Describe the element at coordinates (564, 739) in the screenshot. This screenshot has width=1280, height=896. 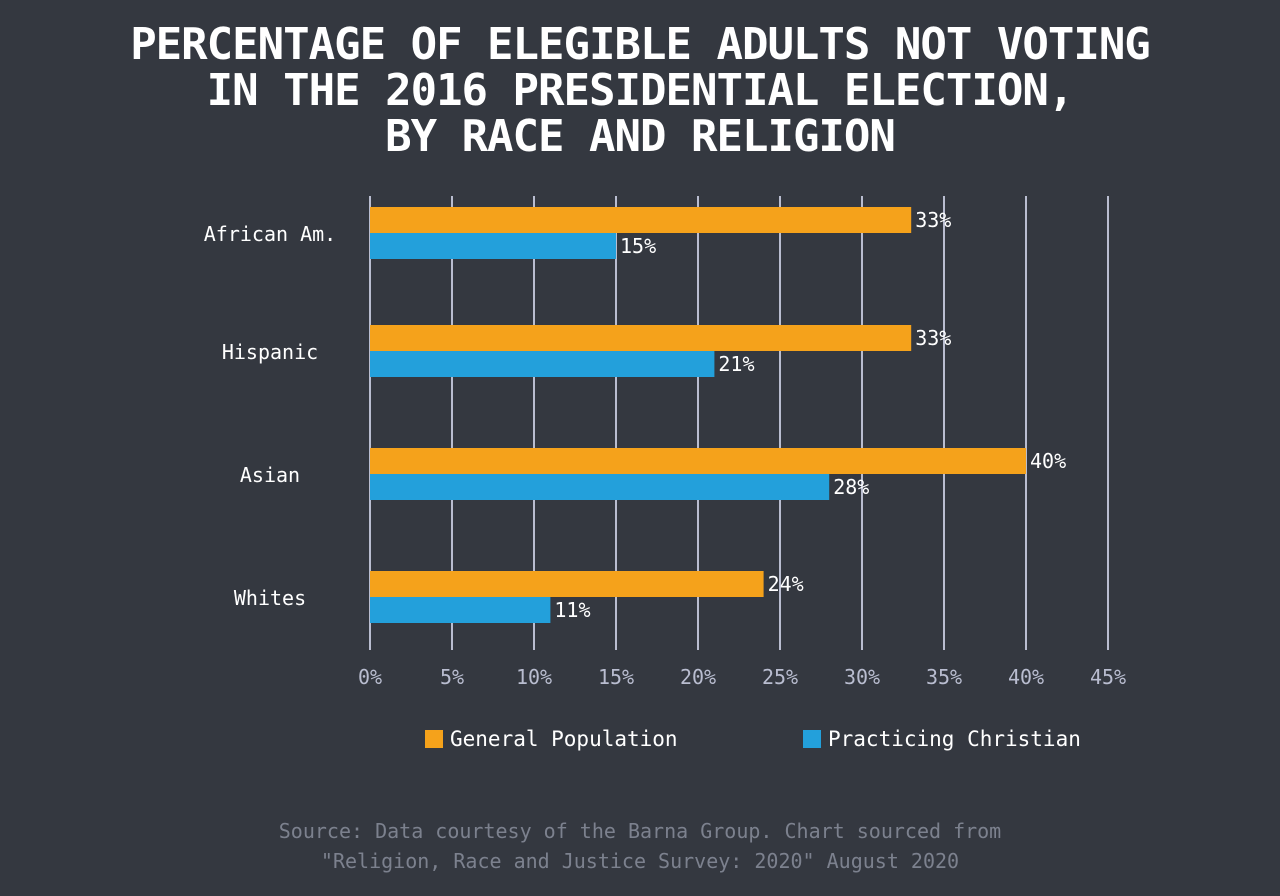
I see `legend-label: General Population` at that location.